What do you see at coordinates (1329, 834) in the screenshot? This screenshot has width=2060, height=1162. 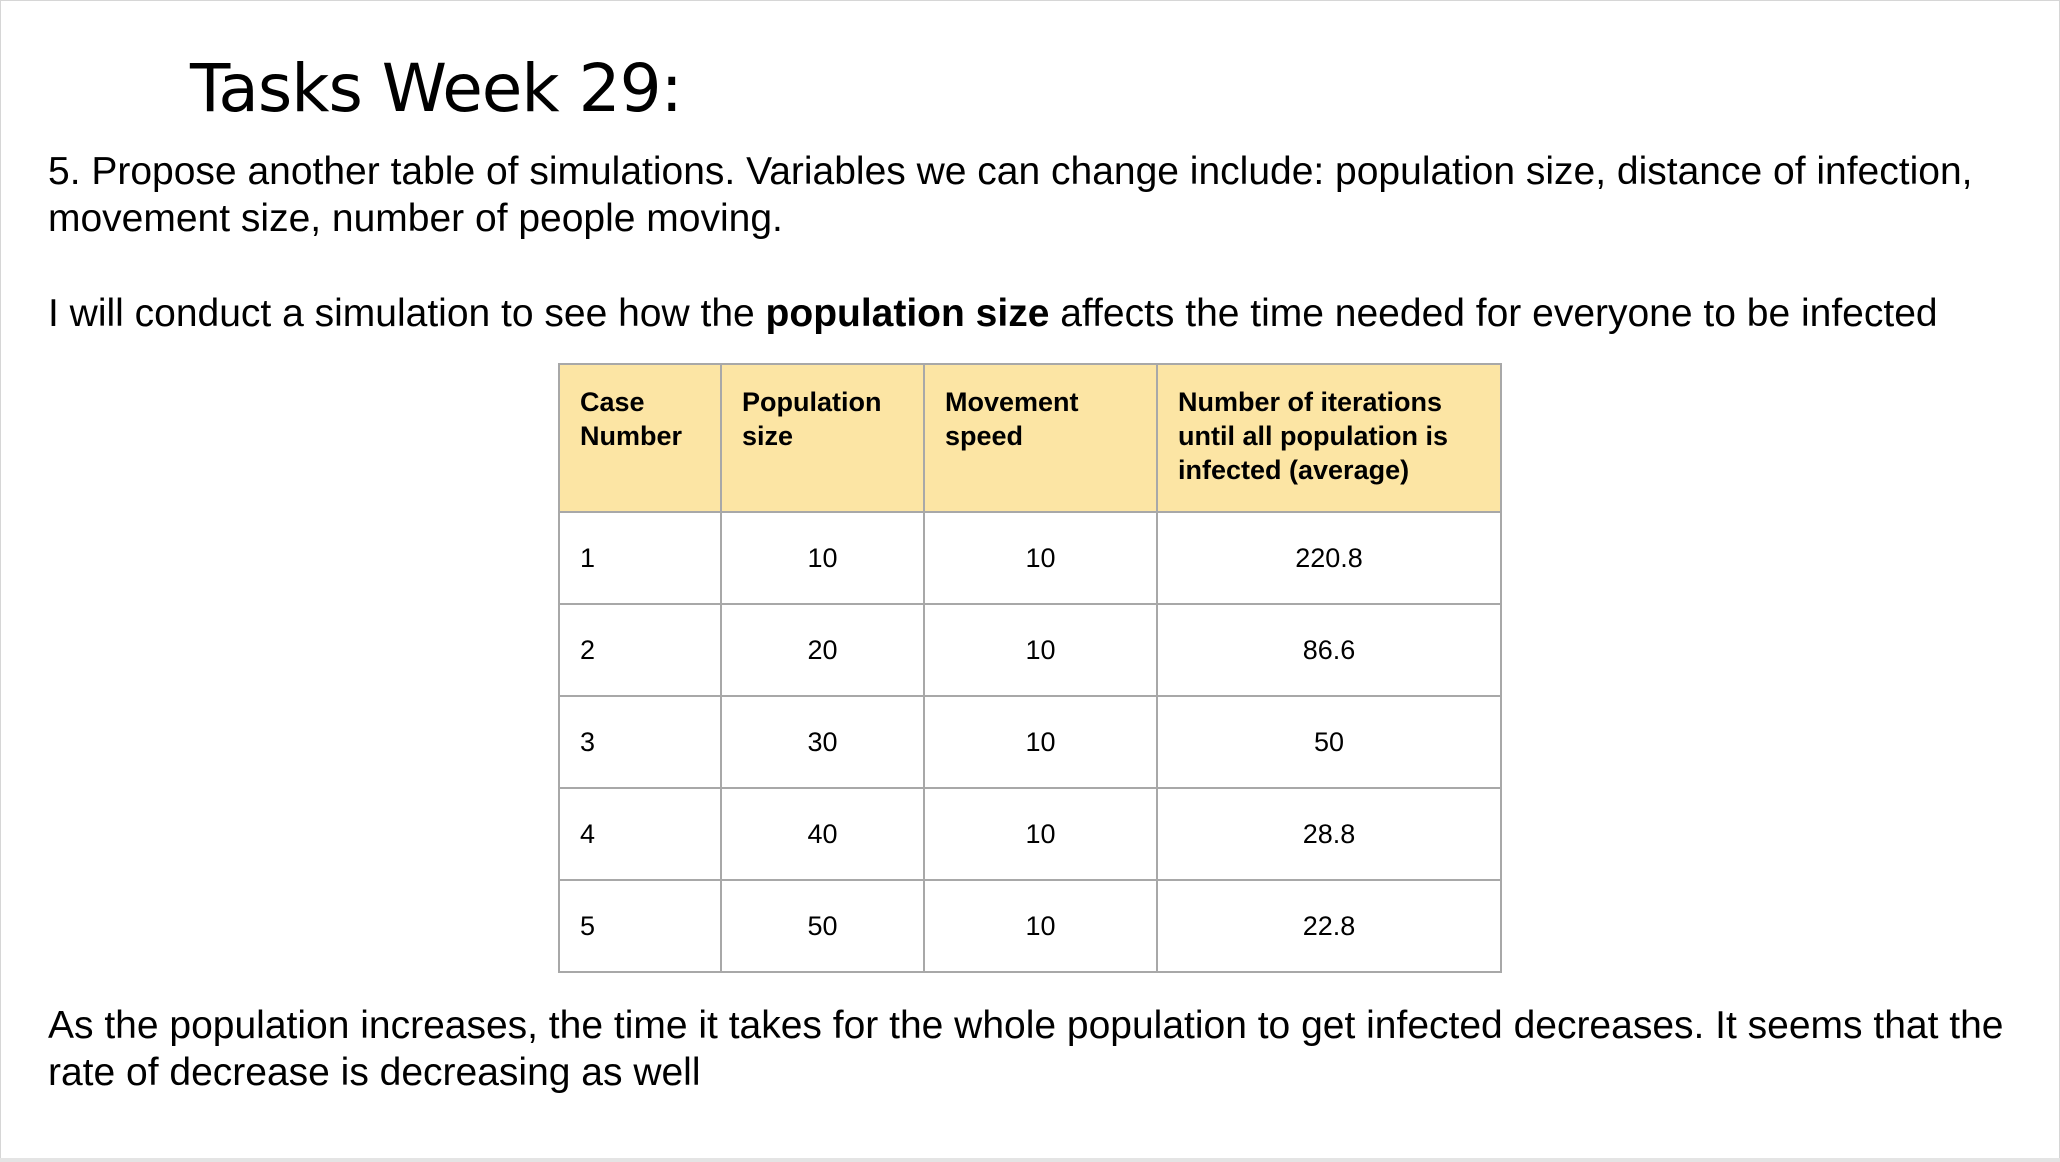 I see `cell-iterations: 28.8` at bounding box center [1329, 834].